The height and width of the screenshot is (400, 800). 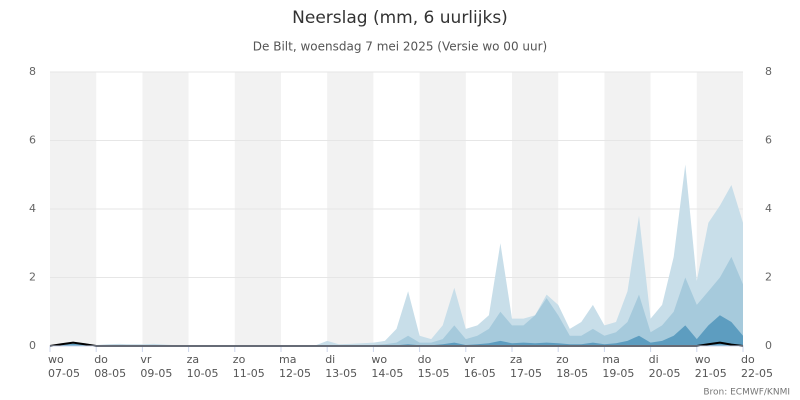 What do you see at coordinates (110, 366) in the screenshot?
I see `x-tick-label: do 08-05` at bounding box center [110, 366].